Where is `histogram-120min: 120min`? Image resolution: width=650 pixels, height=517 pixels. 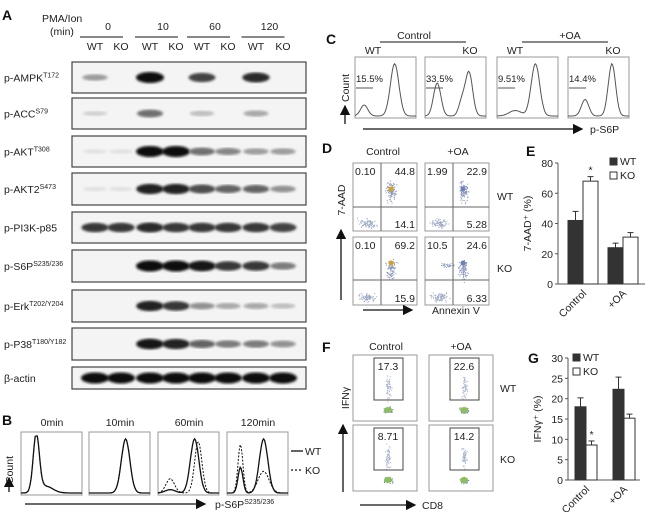
histogram-120min: 120min is located at coordinates (257, 456).